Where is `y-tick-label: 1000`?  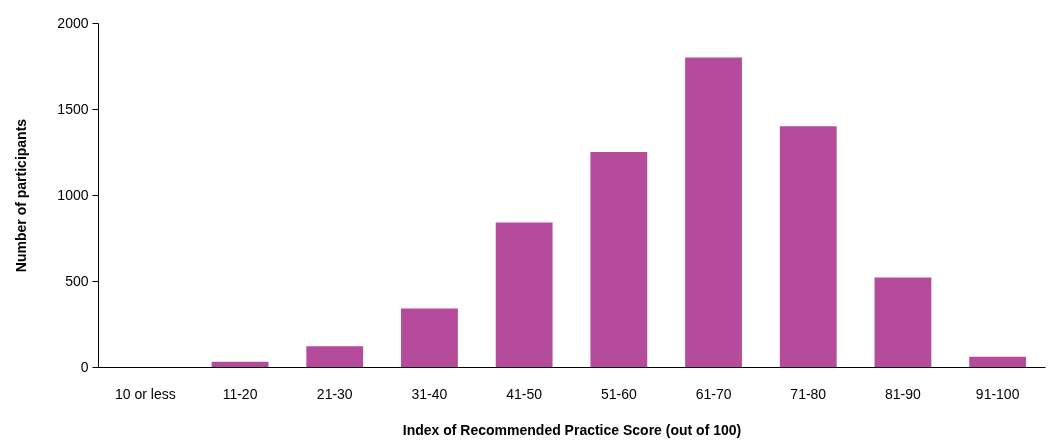
y-tick-label: 1000 is located at coordinates (73, 194).